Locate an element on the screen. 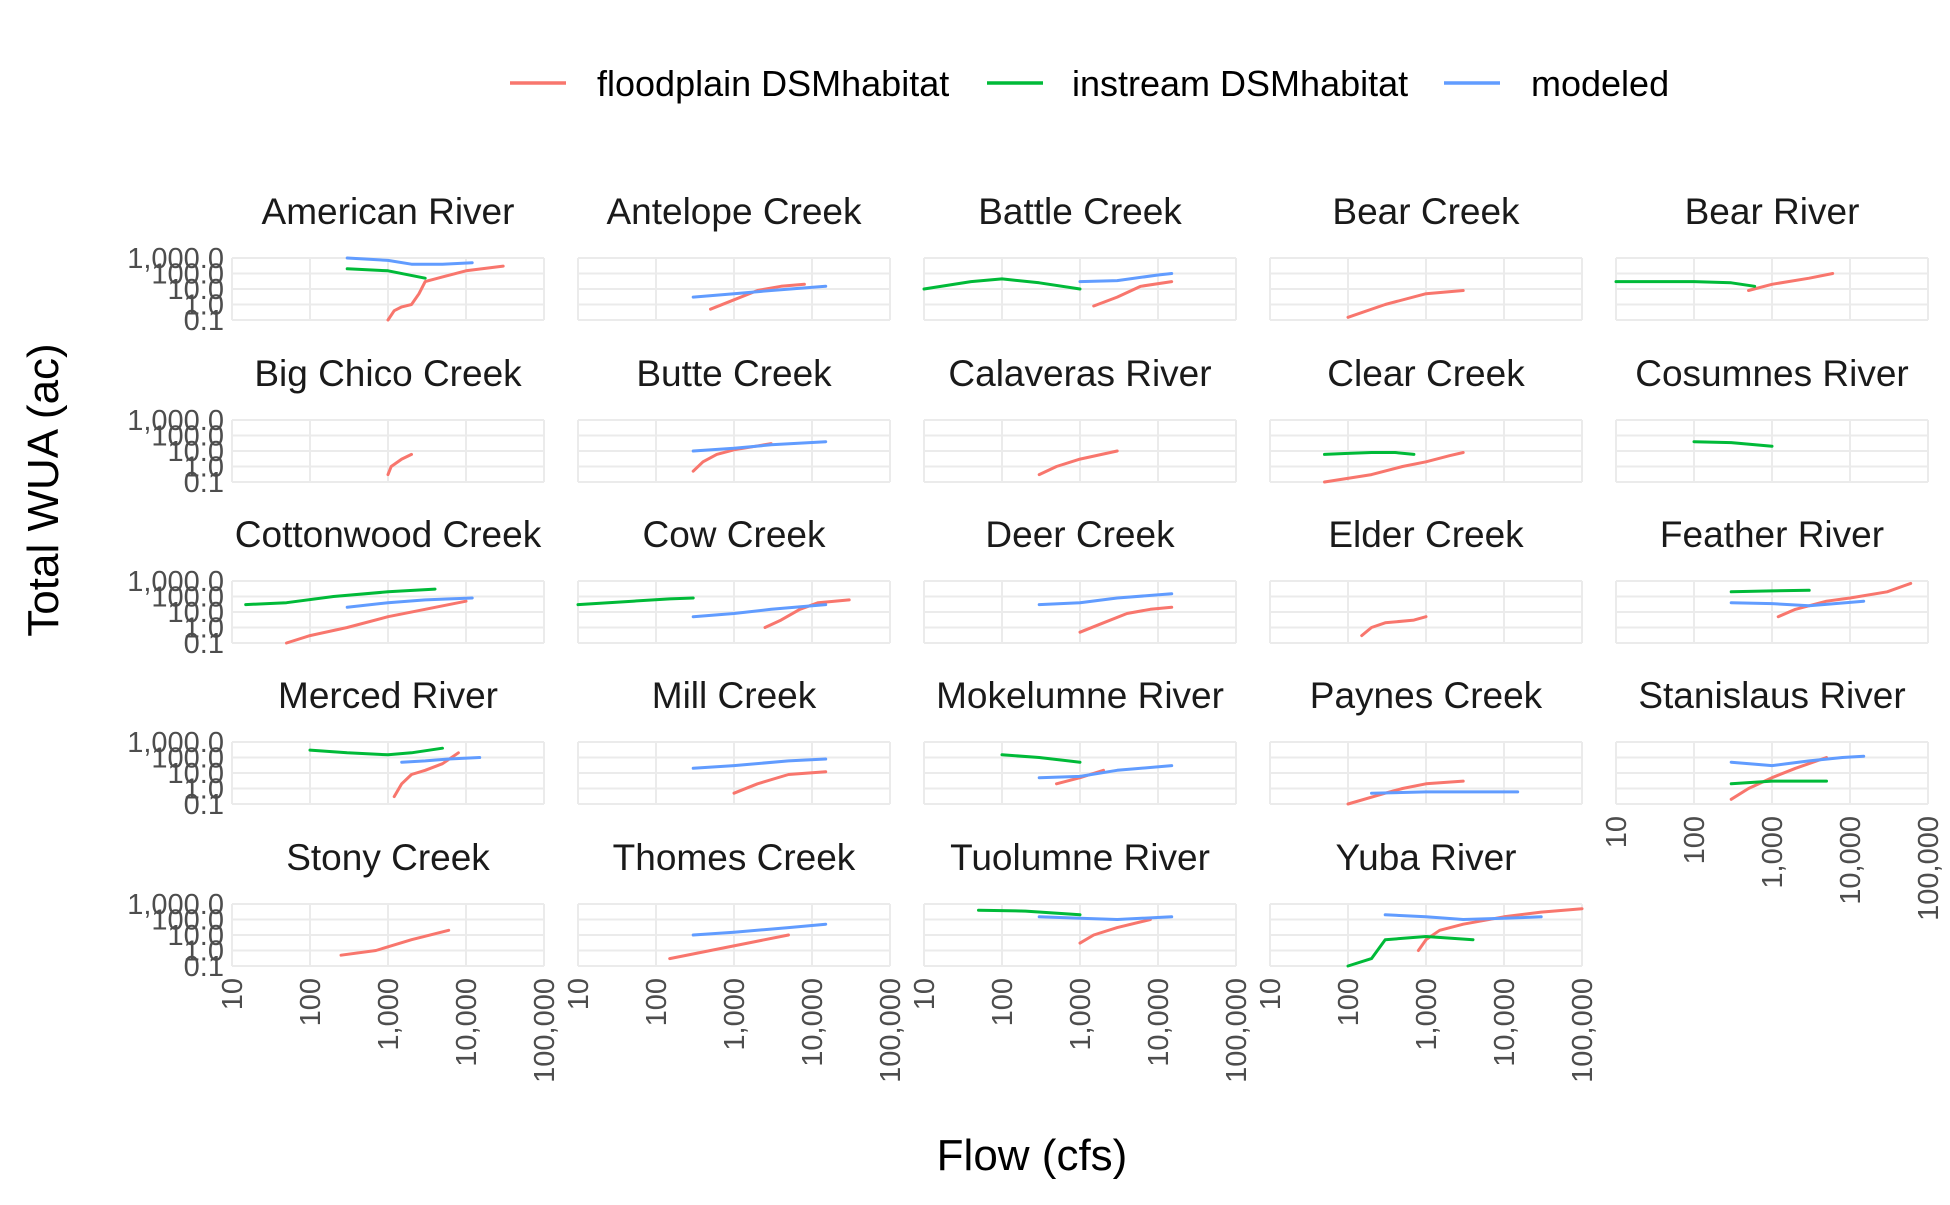  y-tick-label: 10.0 is located at coordinates (196, 774).